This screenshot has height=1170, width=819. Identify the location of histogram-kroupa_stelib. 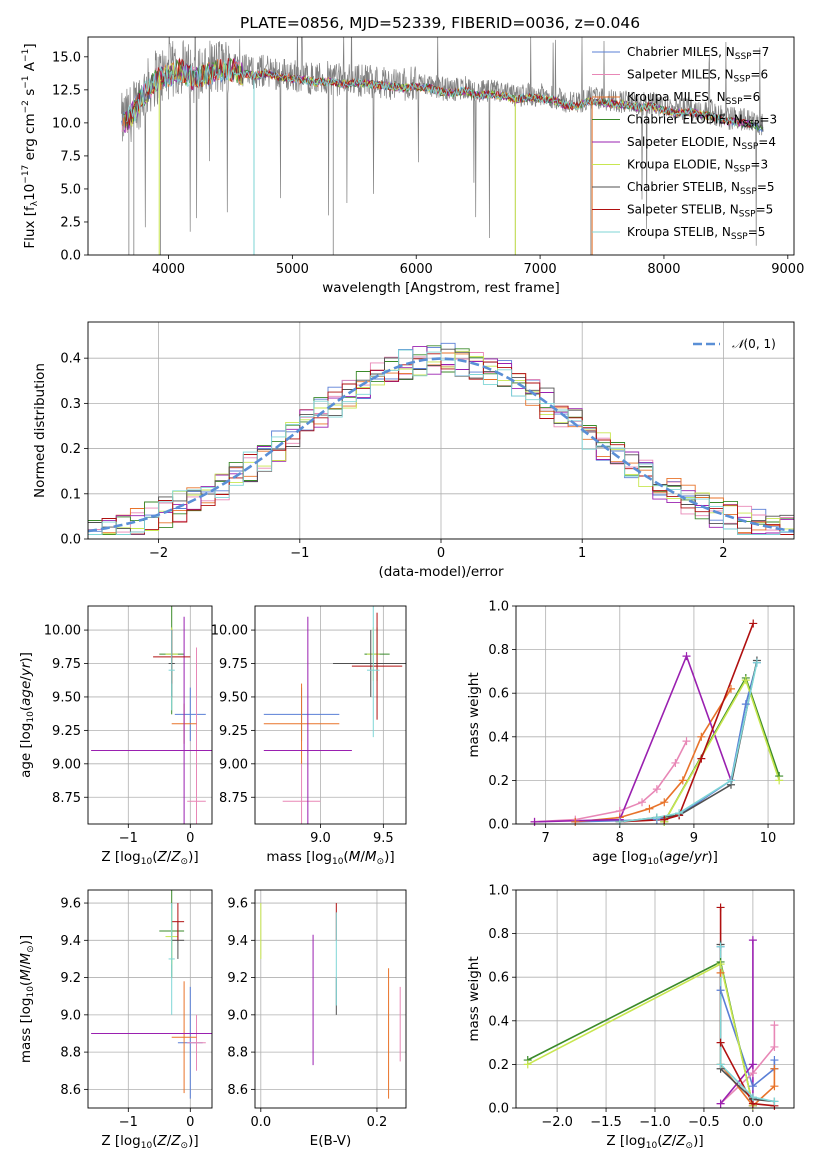
(441, 442).